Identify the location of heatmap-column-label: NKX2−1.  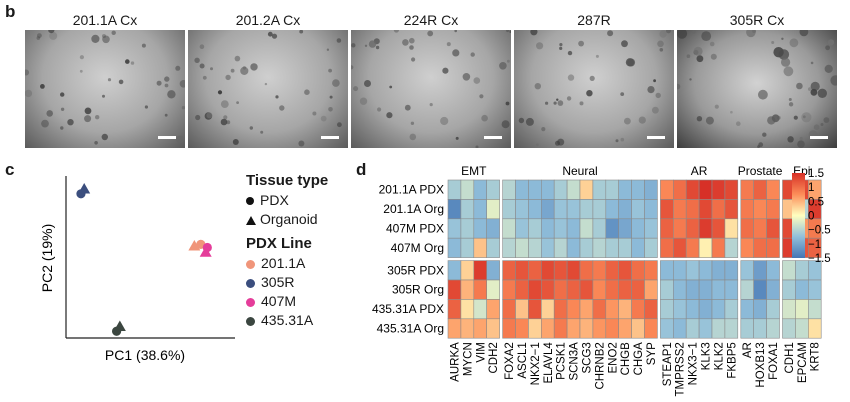
(536, 363).